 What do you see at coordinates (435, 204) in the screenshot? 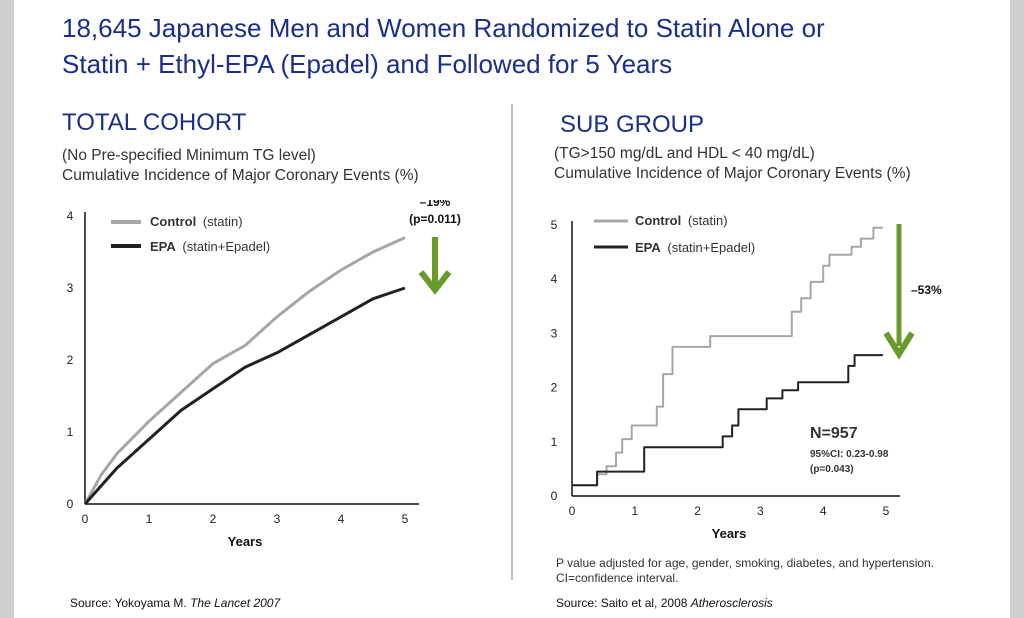
I see `total-cohort-reduction: –19%` at bounding box center [435, 204].